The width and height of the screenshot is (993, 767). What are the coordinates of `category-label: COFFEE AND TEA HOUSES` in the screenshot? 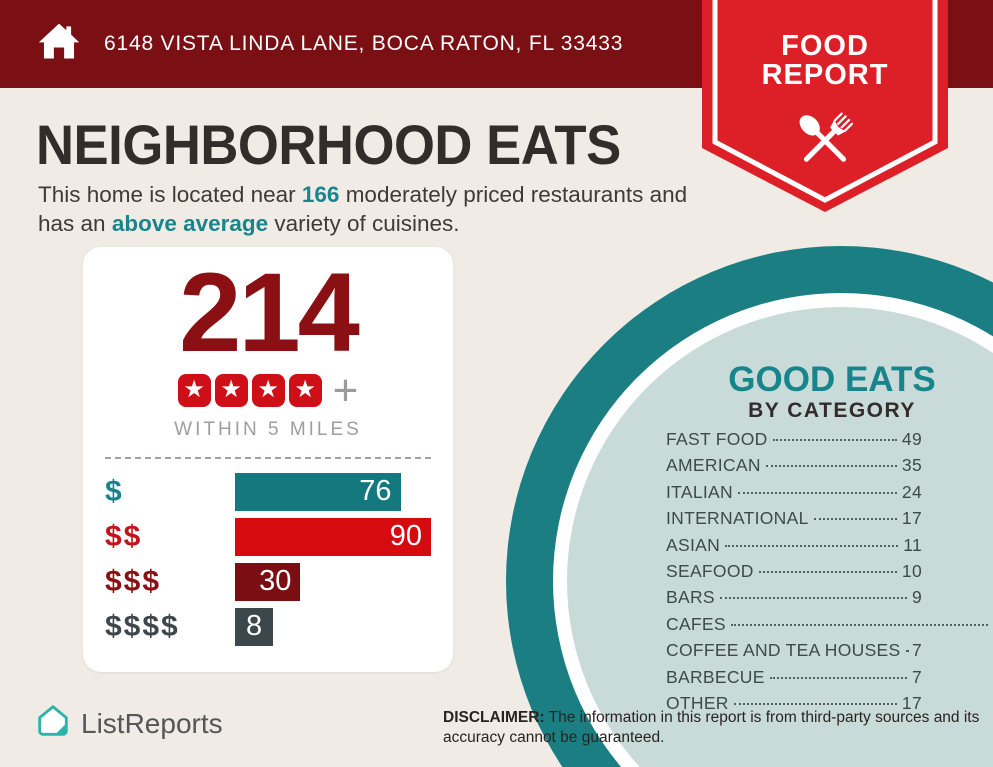 It's located at (783, 650).